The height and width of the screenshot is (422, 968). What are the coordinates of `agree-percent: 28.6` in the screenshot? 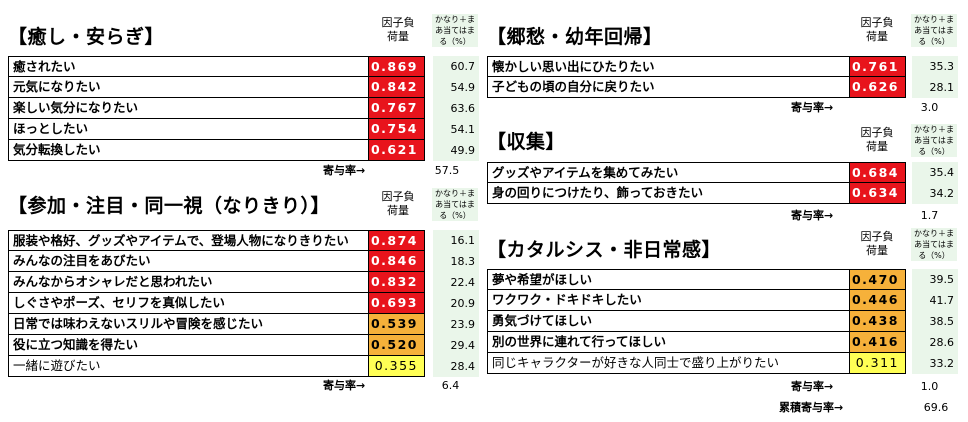 It's located at (935, 342).